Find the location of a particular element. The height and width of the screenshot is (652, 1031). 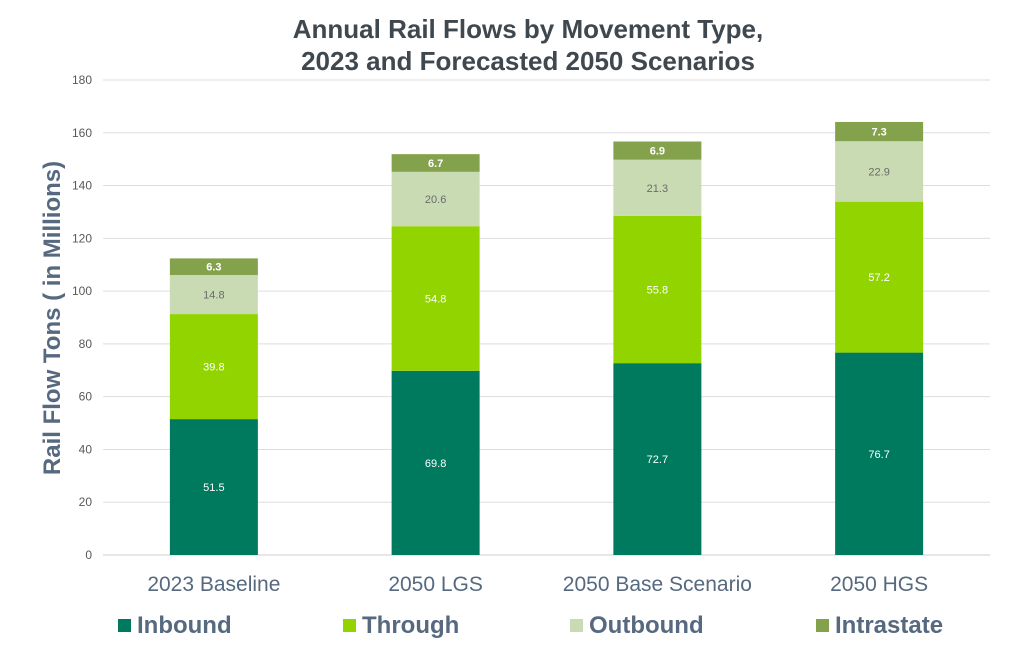

legend-label: Inbound is located at coordinates (184, 625).